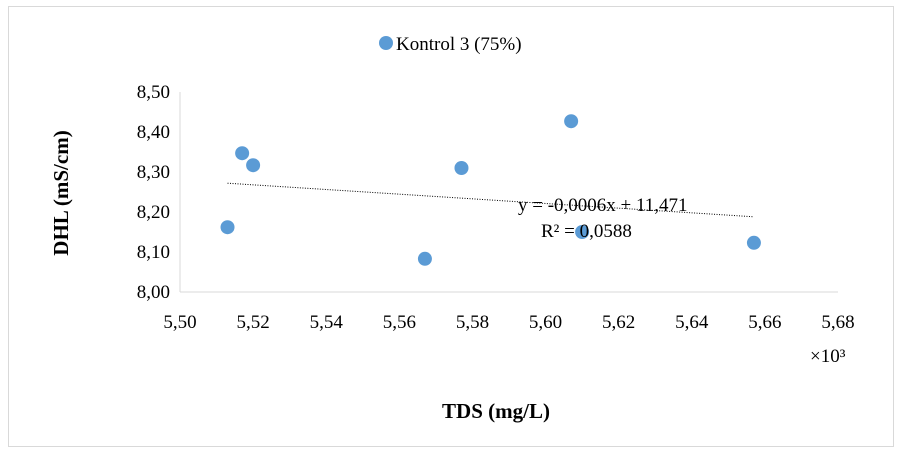  Describe the element at coordinates (399, 322) in the screenshot. I see `x-tick-label: 5,56` at that location.